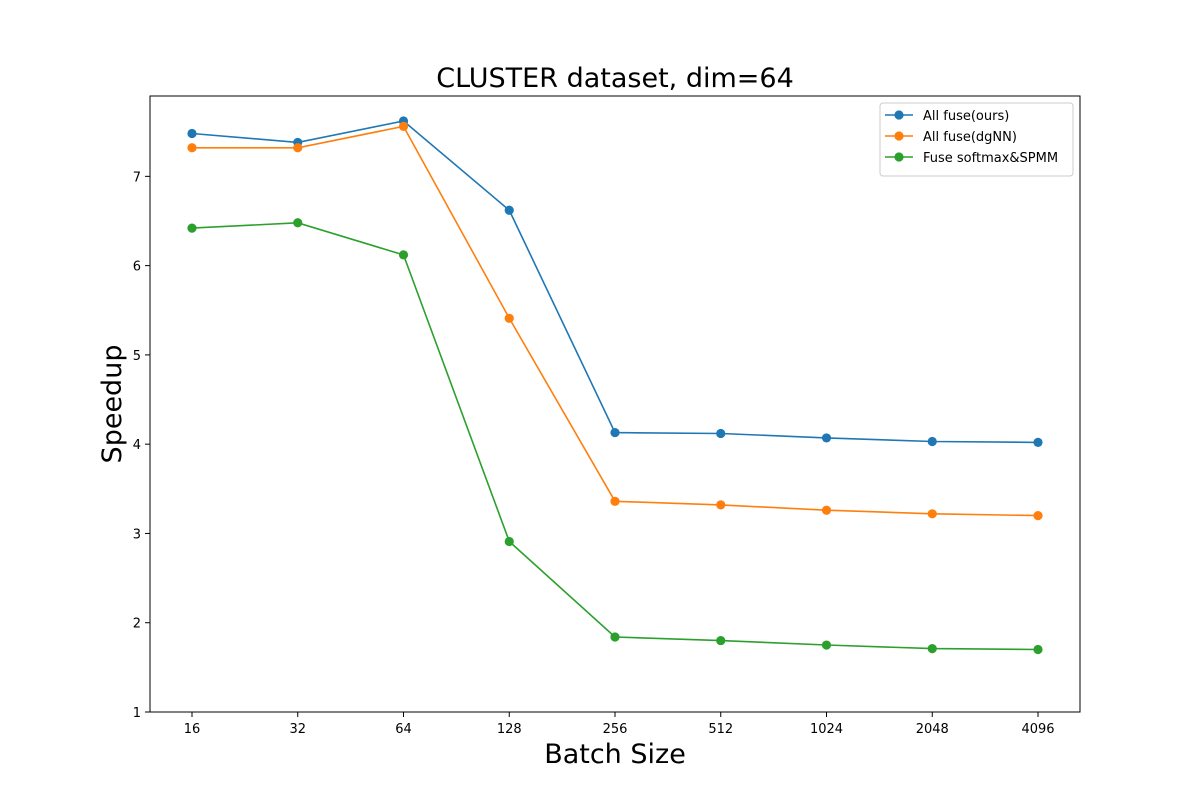  What do you see at coordinates (403, 729) in the screenshot?
I see `x-tick-label: 64` at bounding box center [403, 729].